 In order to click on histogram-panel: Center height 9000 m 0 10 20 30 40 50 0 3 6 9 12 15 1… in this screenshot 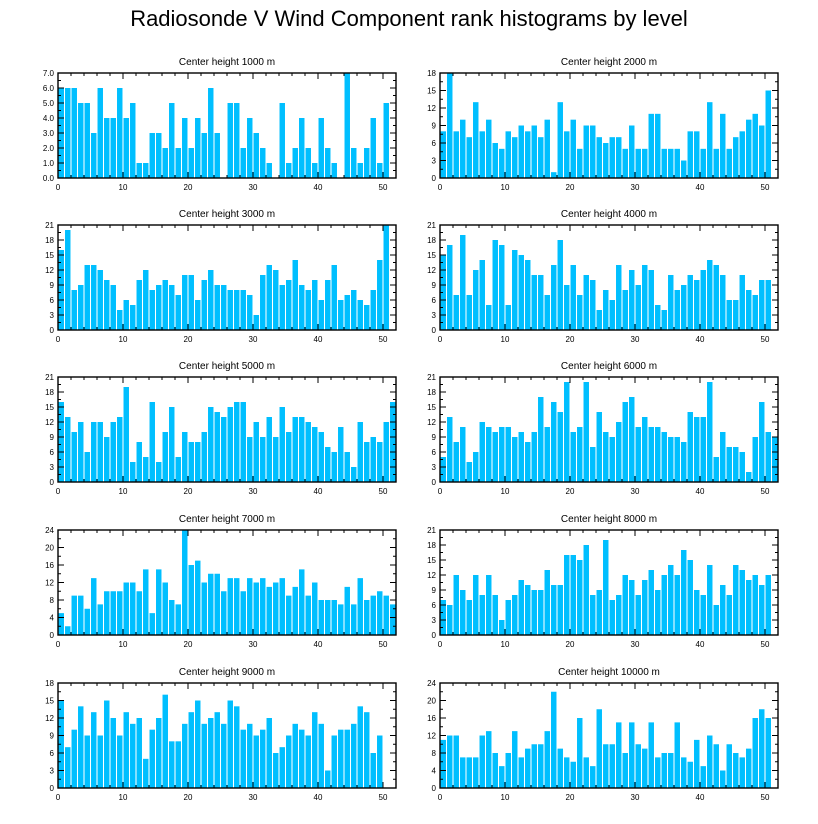, I will do `click(221, 734)`.